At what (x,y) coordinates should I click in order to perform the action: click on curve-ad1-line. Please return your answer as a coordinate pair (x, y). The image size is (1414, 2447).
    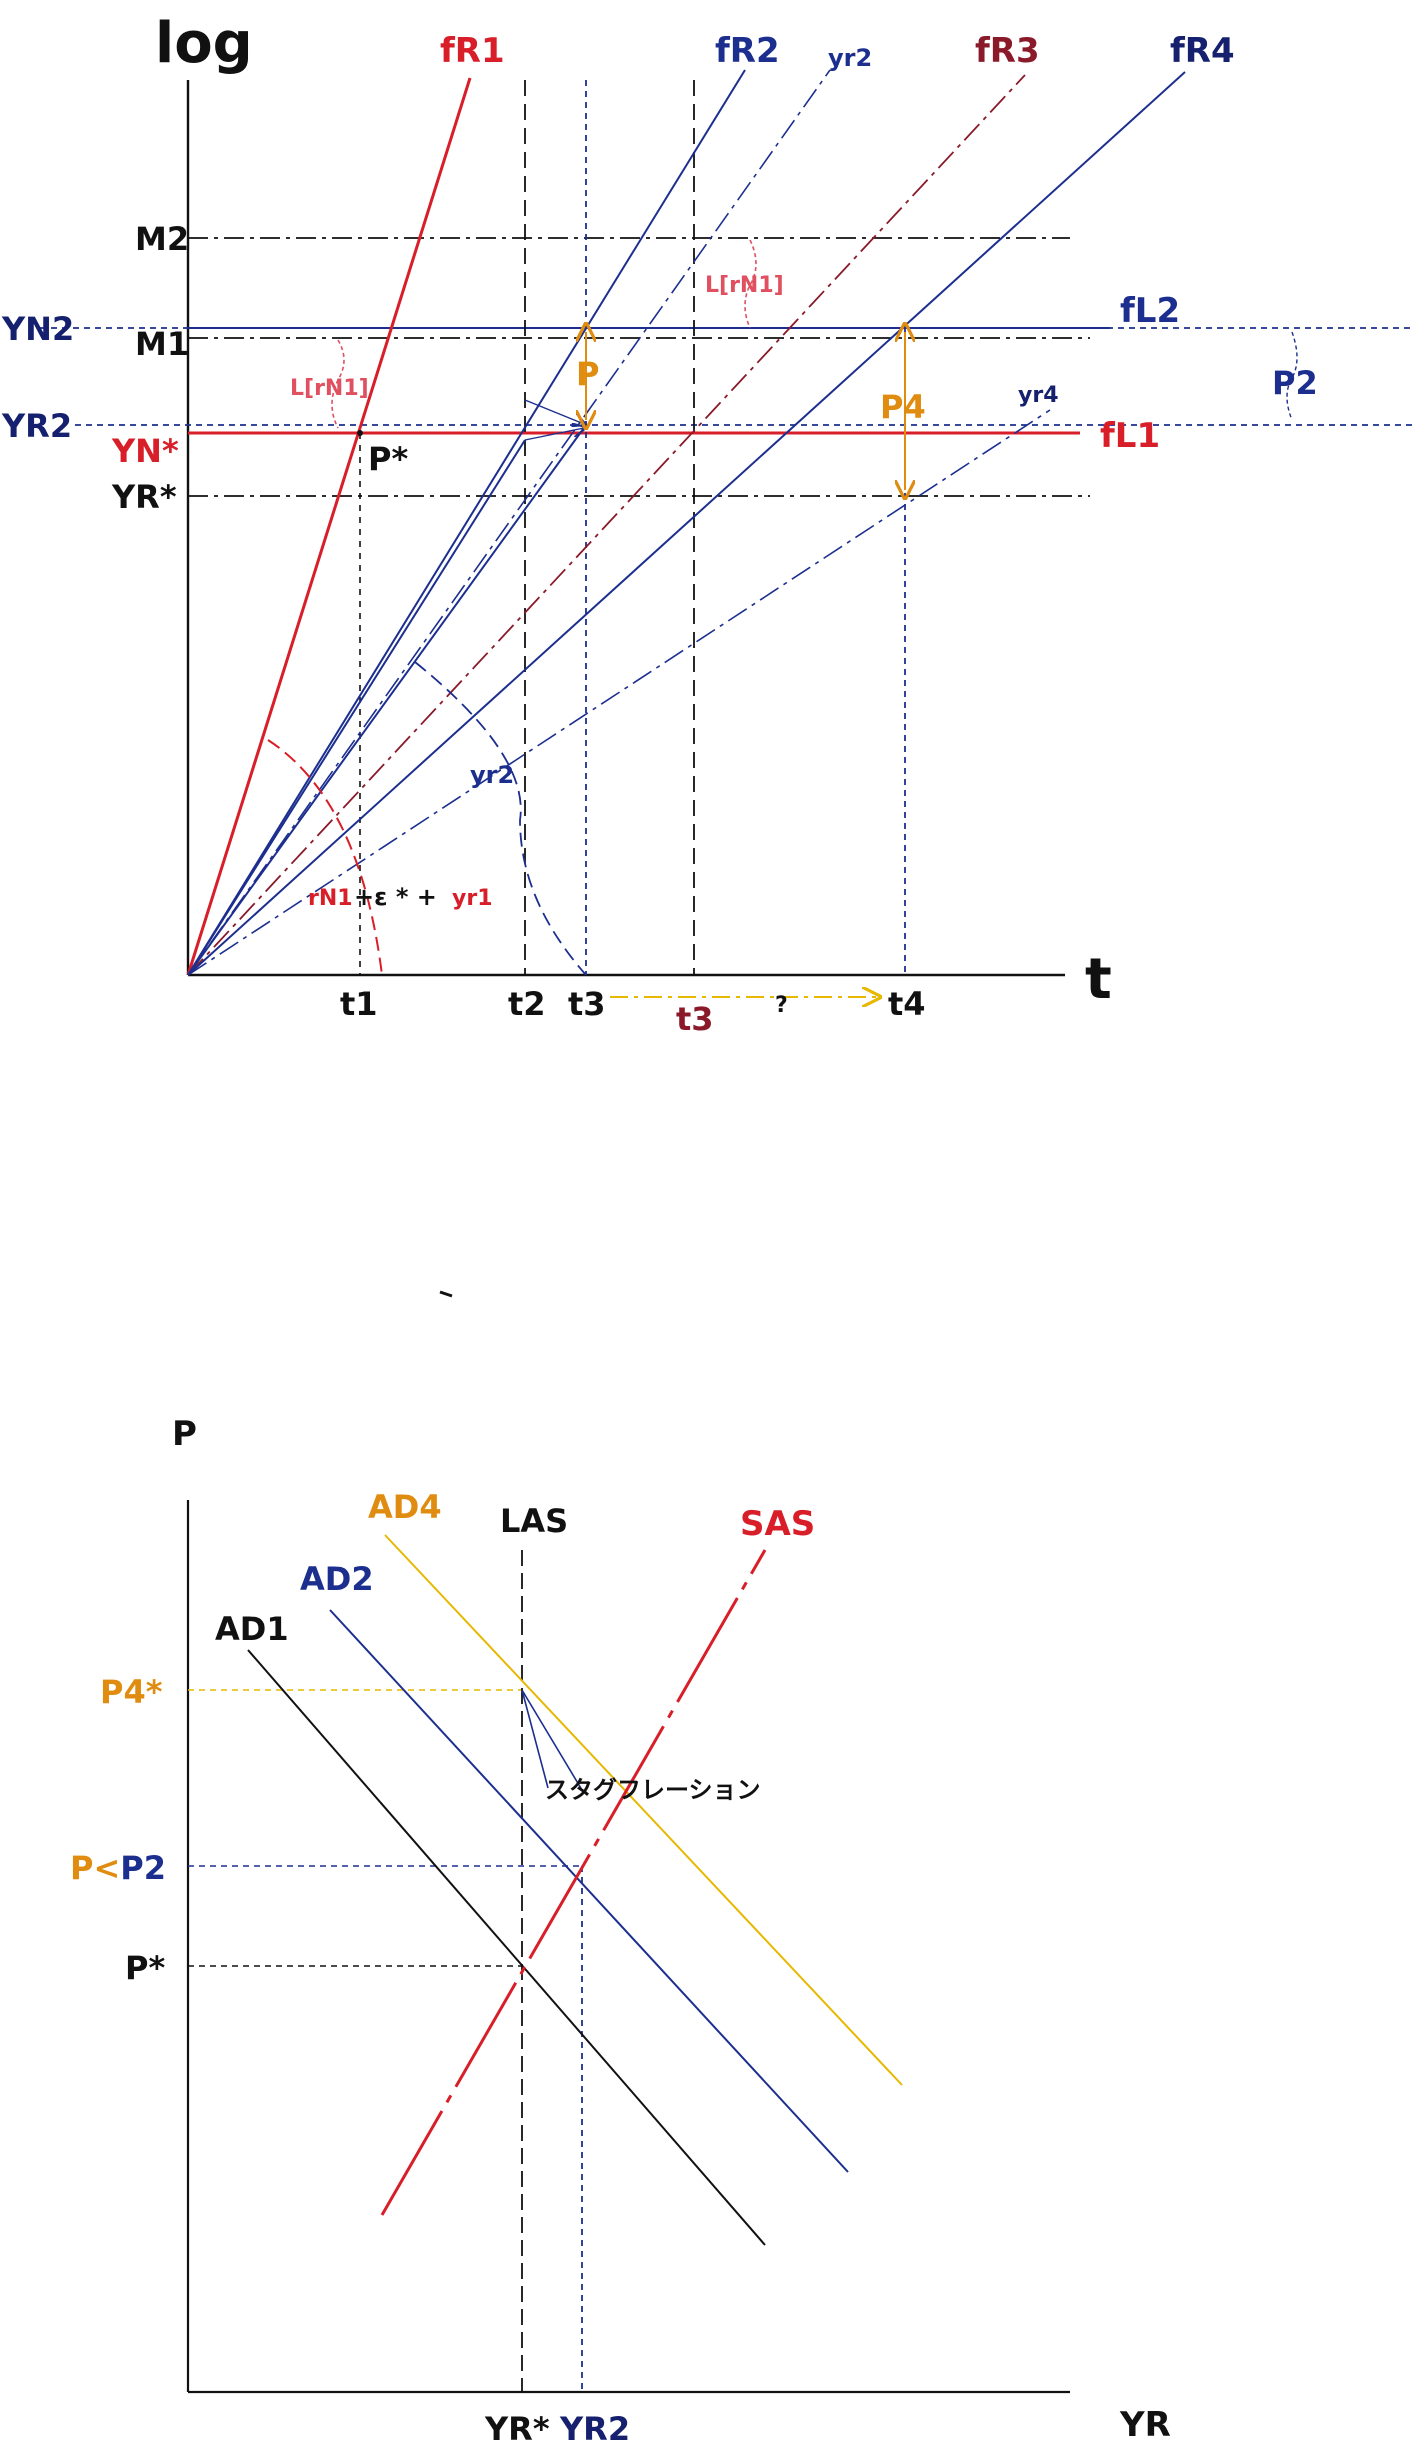
    Looking at the image, I should click on (506, 1947).